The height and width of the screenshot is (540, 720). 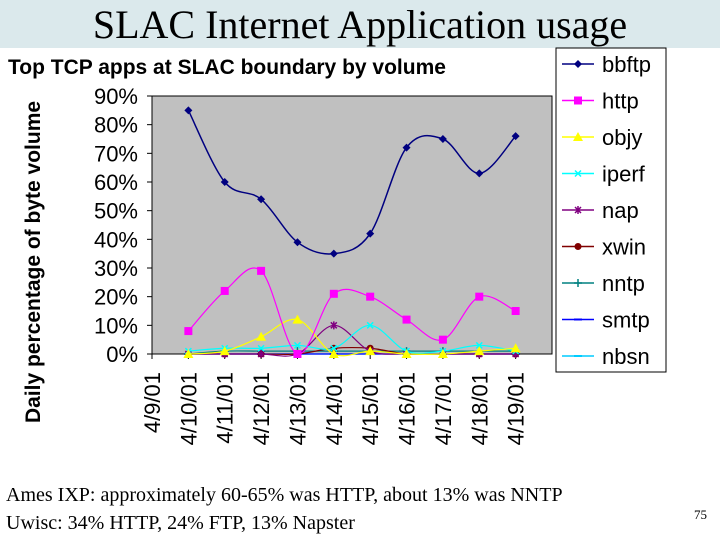 I want to click on legend-item-objy: objy, so click(x=602, y=137).